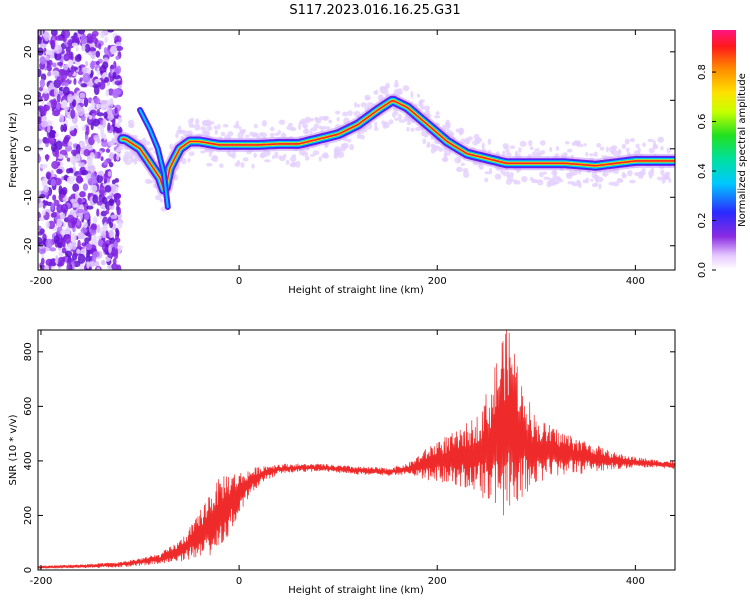  I want to click on snr-y-axis-label: SNR (10 * v/v), so click(13, 449).